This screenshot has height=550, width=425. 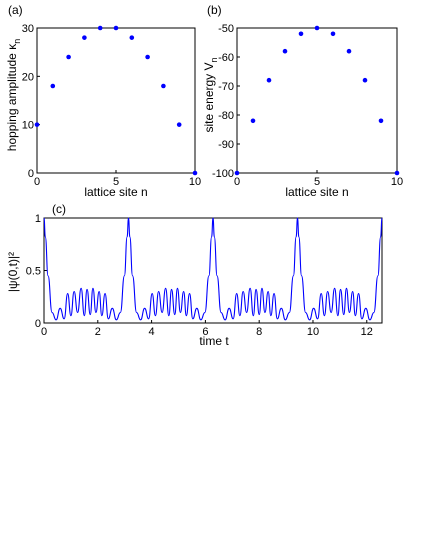 What do you see at coordinates (209, 97) in the screenshot?
I see `panel-b-ylabel-main: site energy V` at bounding box center [209, 97].